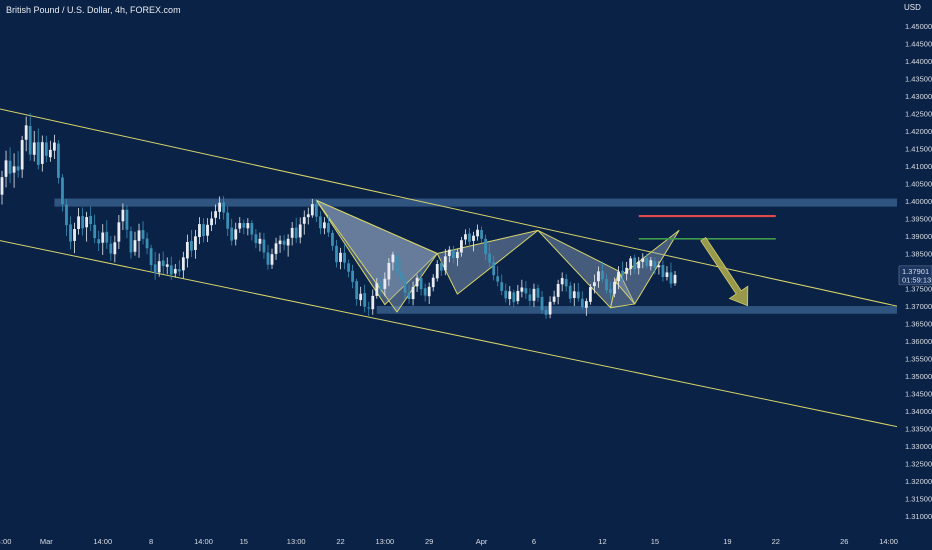  Describe the element at coordinates (636, 310) in the screenshot. I see `support-zone` at that location.